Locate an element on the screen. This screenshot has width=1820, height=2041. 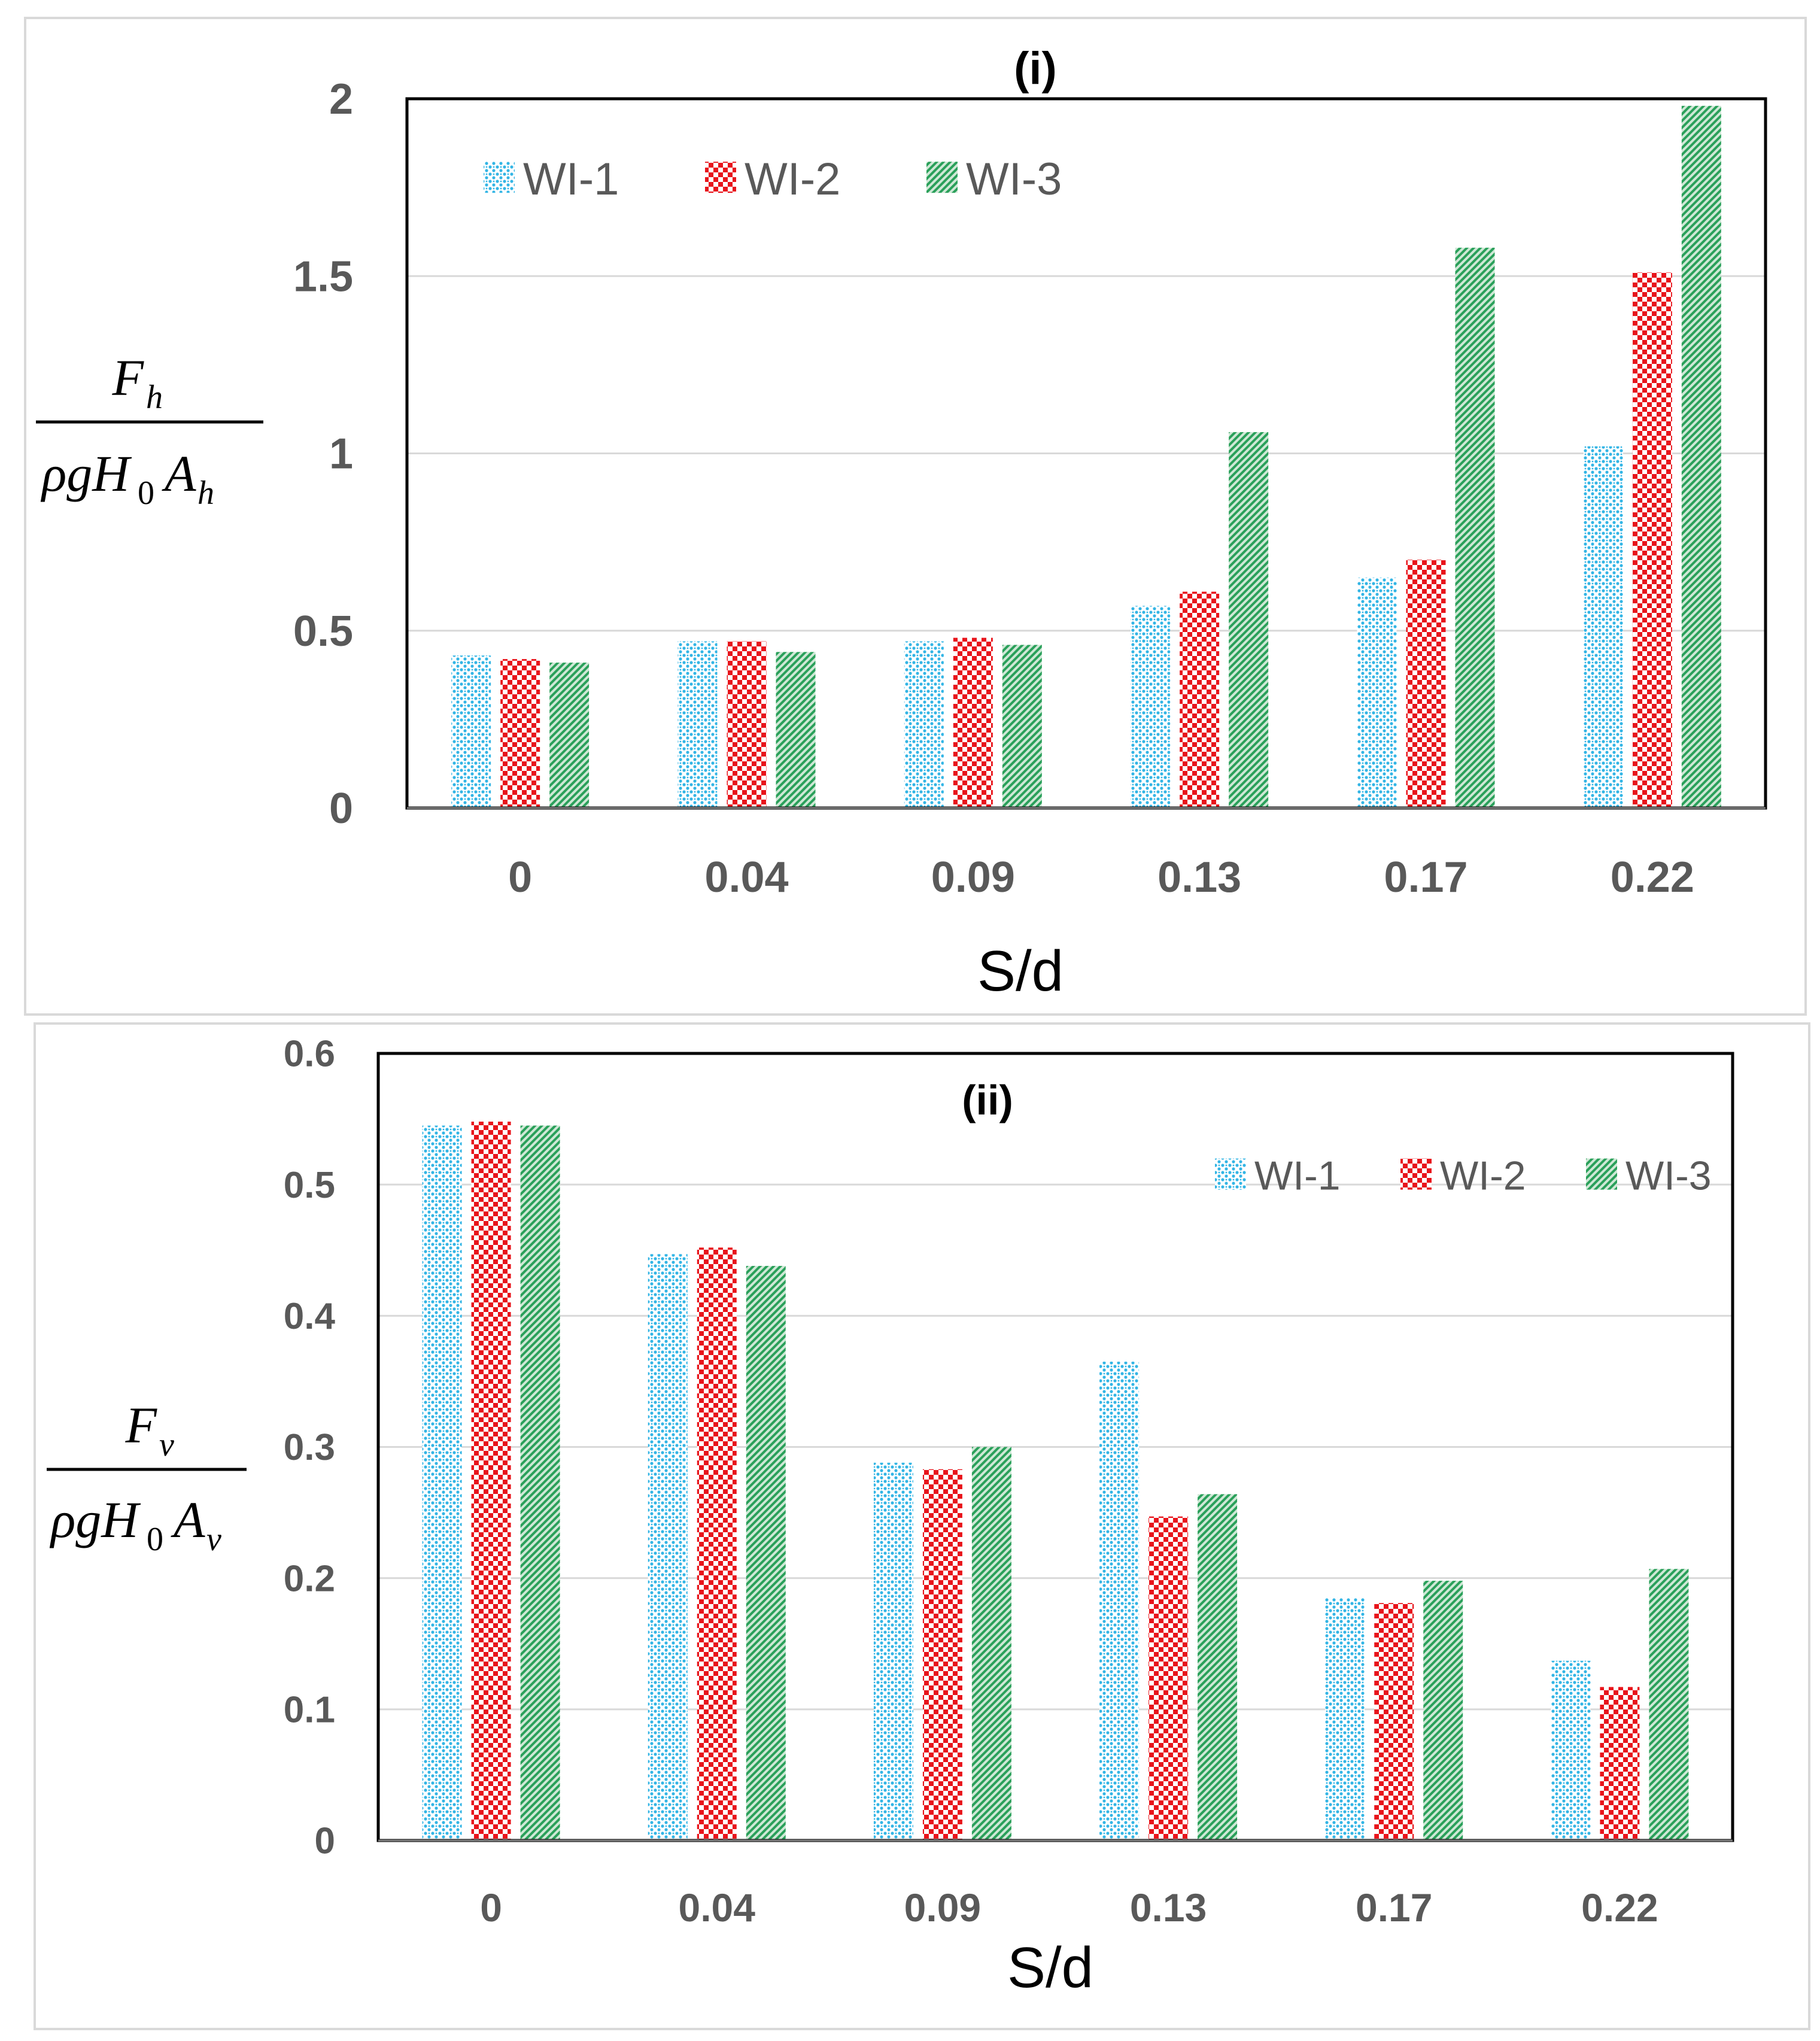
ylabel-denominator-sub: h is located at coordinates (206, 493).